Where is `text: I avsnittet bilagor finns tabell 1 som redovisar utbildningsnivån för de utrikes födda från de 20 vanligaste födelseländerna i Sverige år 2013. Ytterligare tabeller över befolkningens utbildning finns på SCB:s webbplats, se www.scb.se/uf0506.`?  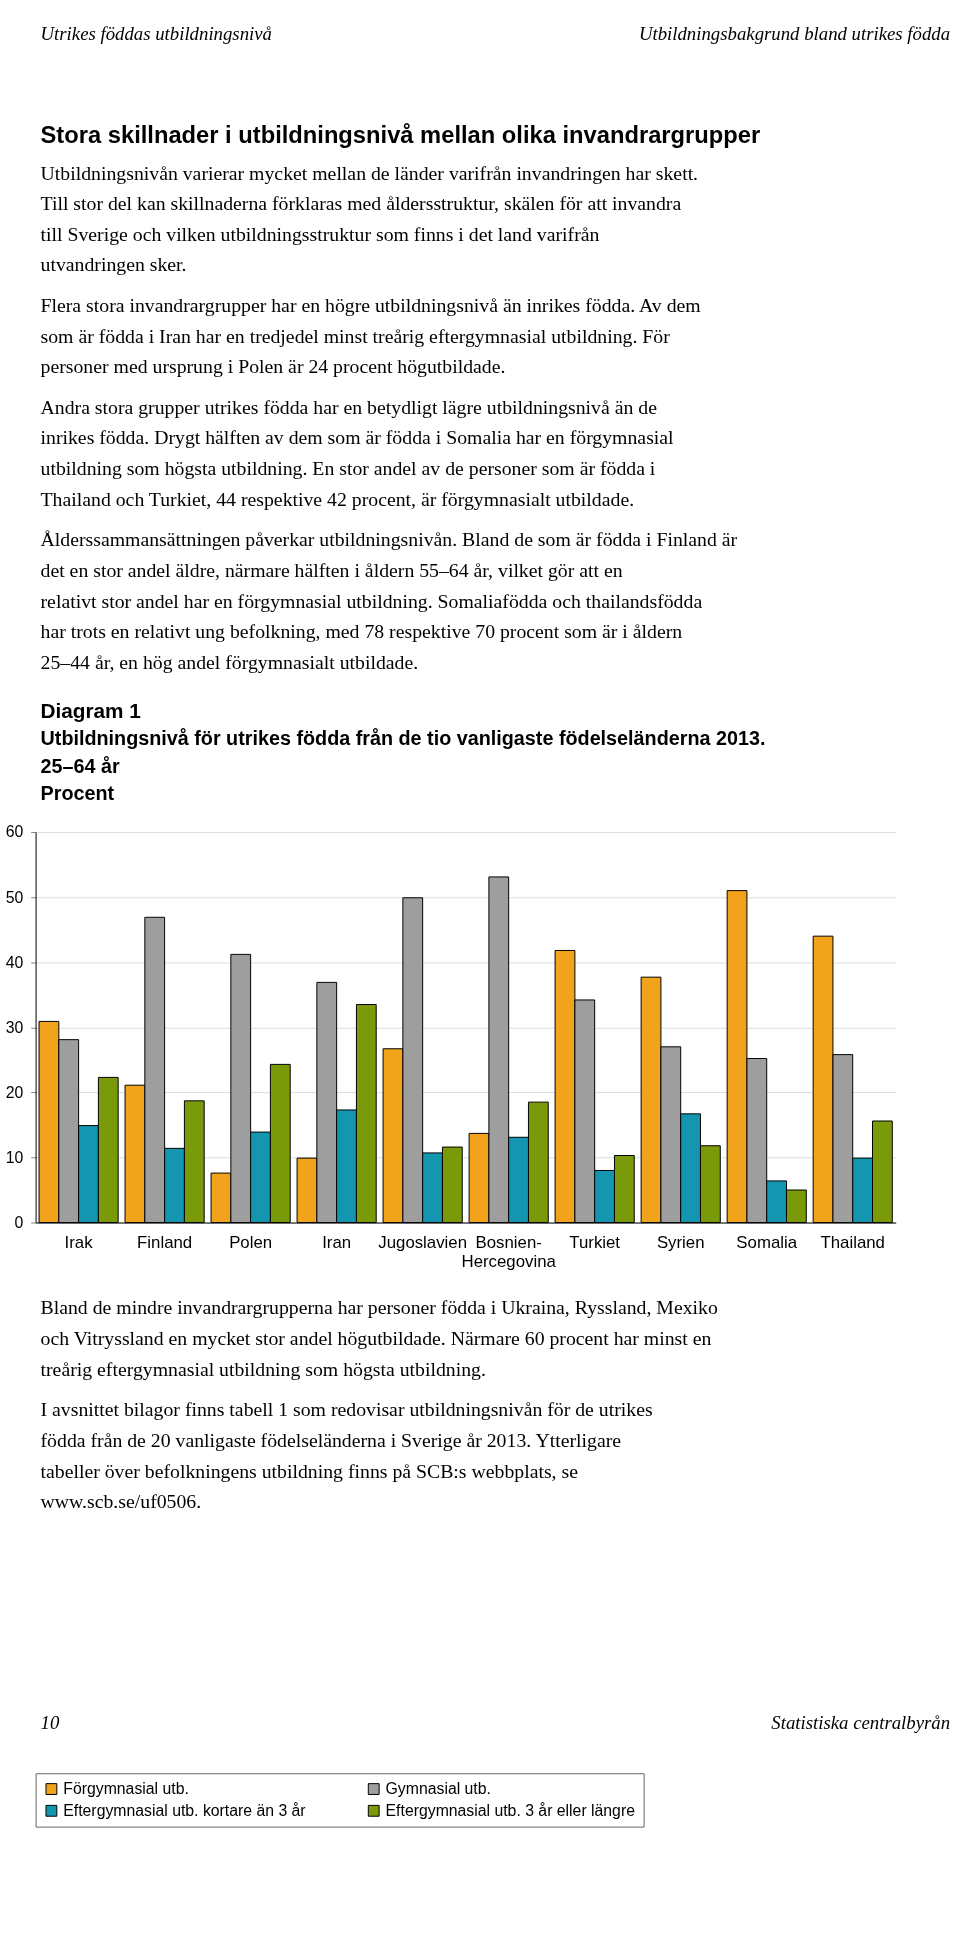 text: I avsnittet bilagor finns tabell 1 som redovisar utbildningsnivån för de utrikes födda från de 20 vanligaste födelseländerna i Sverige år 2013. Ytterligare tabeller över befolkningens utbildning finns på SCB:s webbplats, se www.scb.se/uf0506. is located at coordinates (346, 1455).